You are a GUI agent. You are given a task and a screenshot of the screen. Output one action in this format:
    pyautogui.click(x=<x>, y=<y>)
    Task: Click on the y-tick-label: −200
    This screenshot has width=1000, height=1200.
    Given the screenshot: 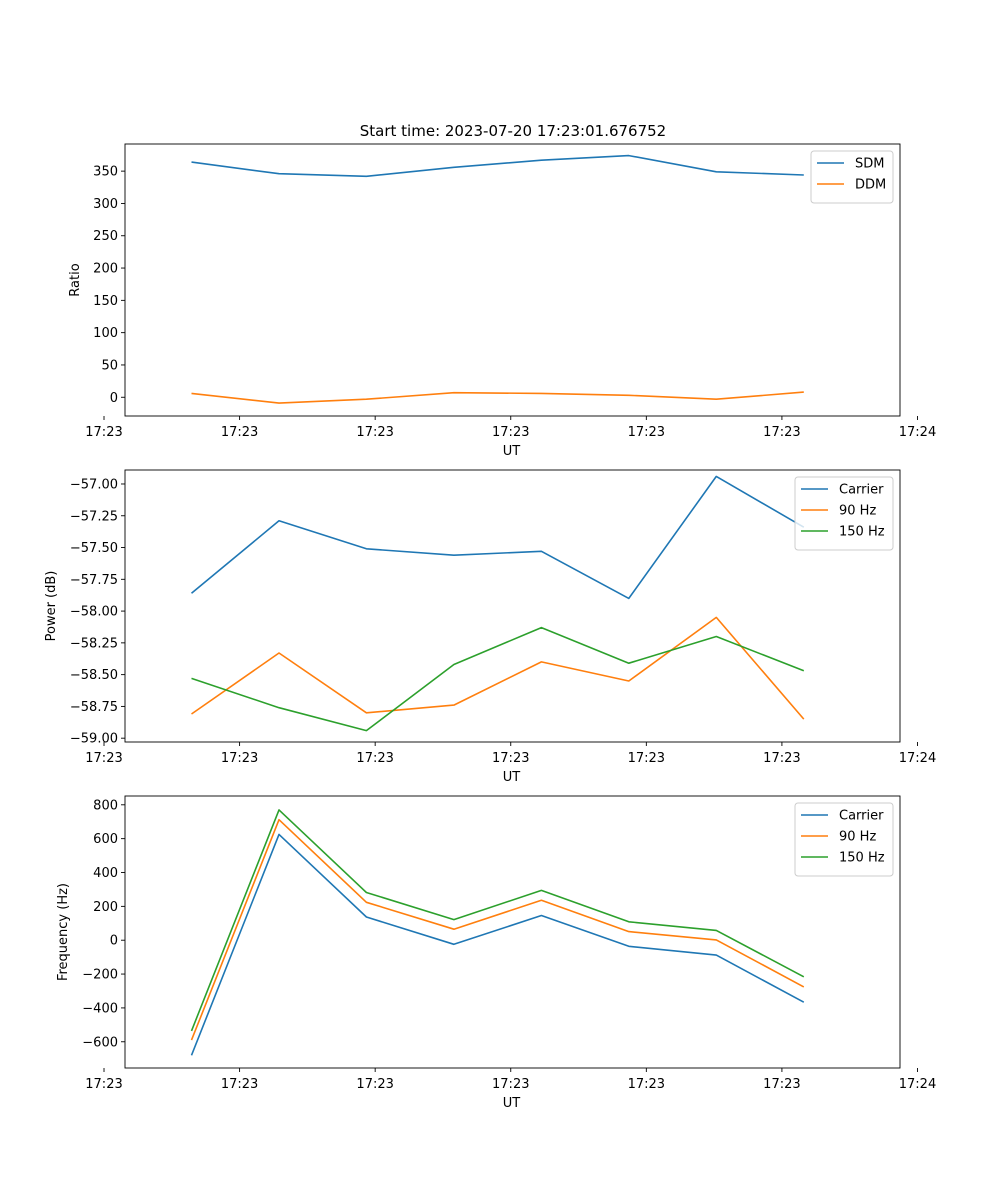 What is the action you would take?
    pyautogui.click(x=100, y=975)
    